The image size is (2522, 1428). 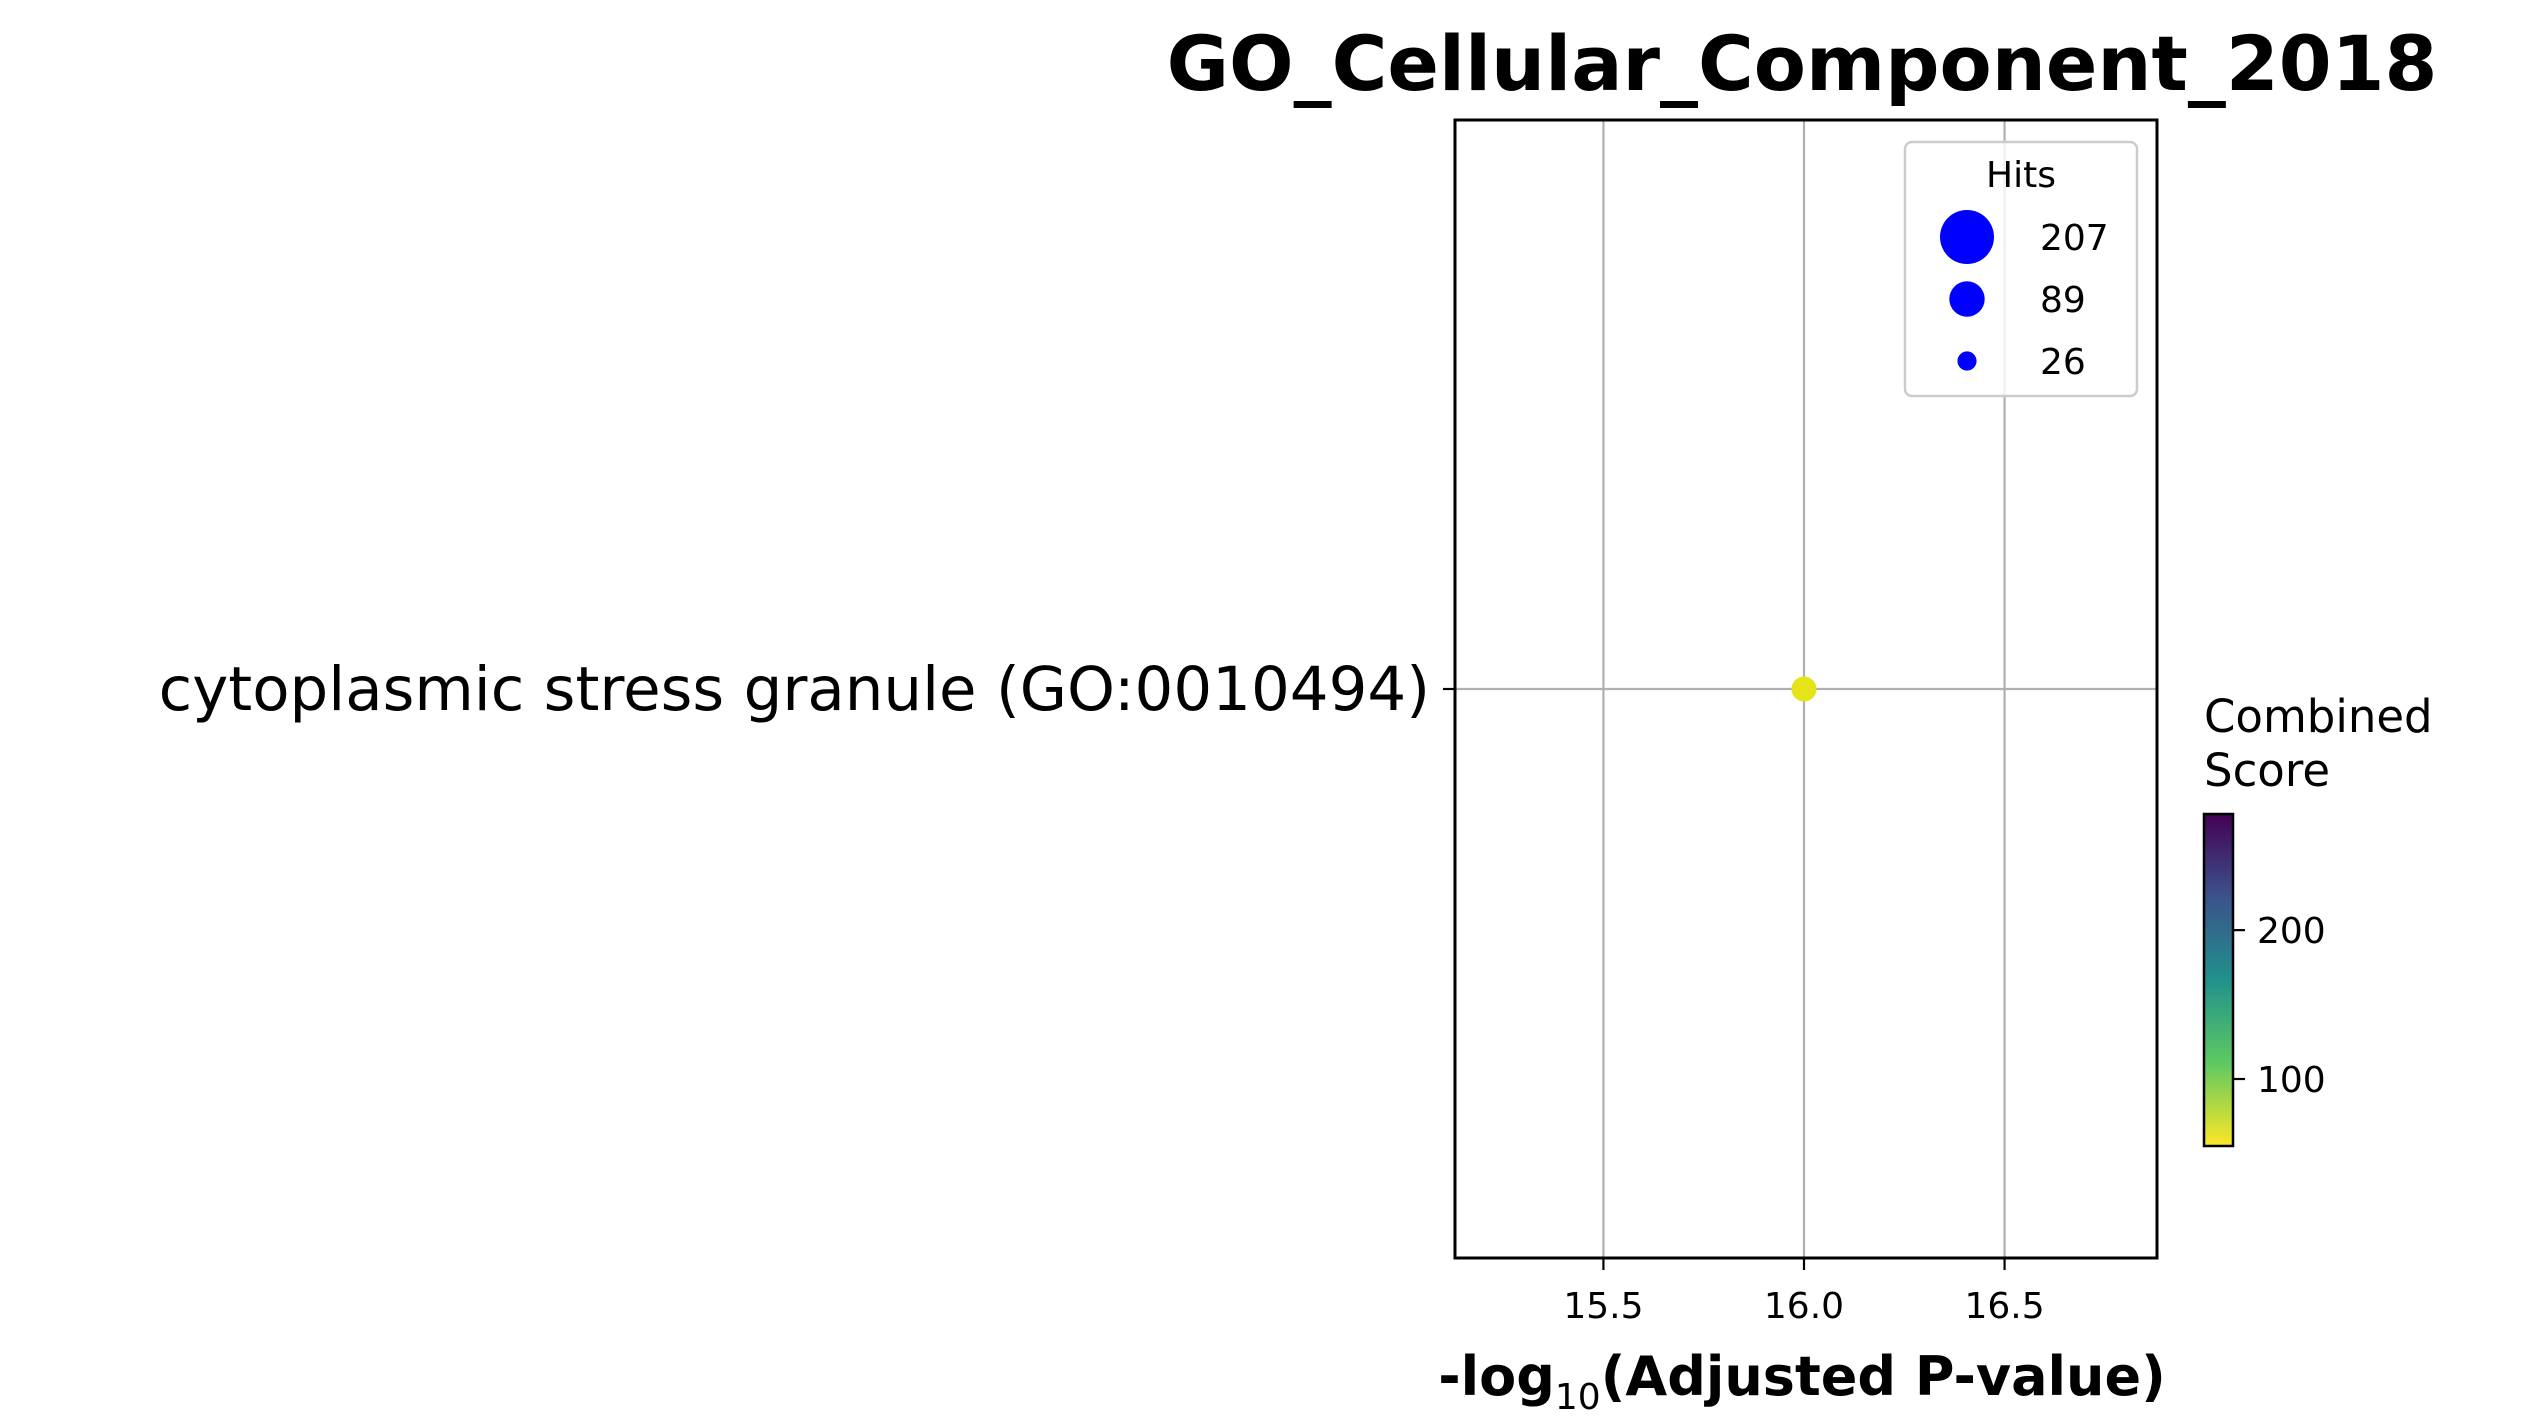 I want to click on colorbar-title-line-1: Combined, so click(x=2318, y=716).